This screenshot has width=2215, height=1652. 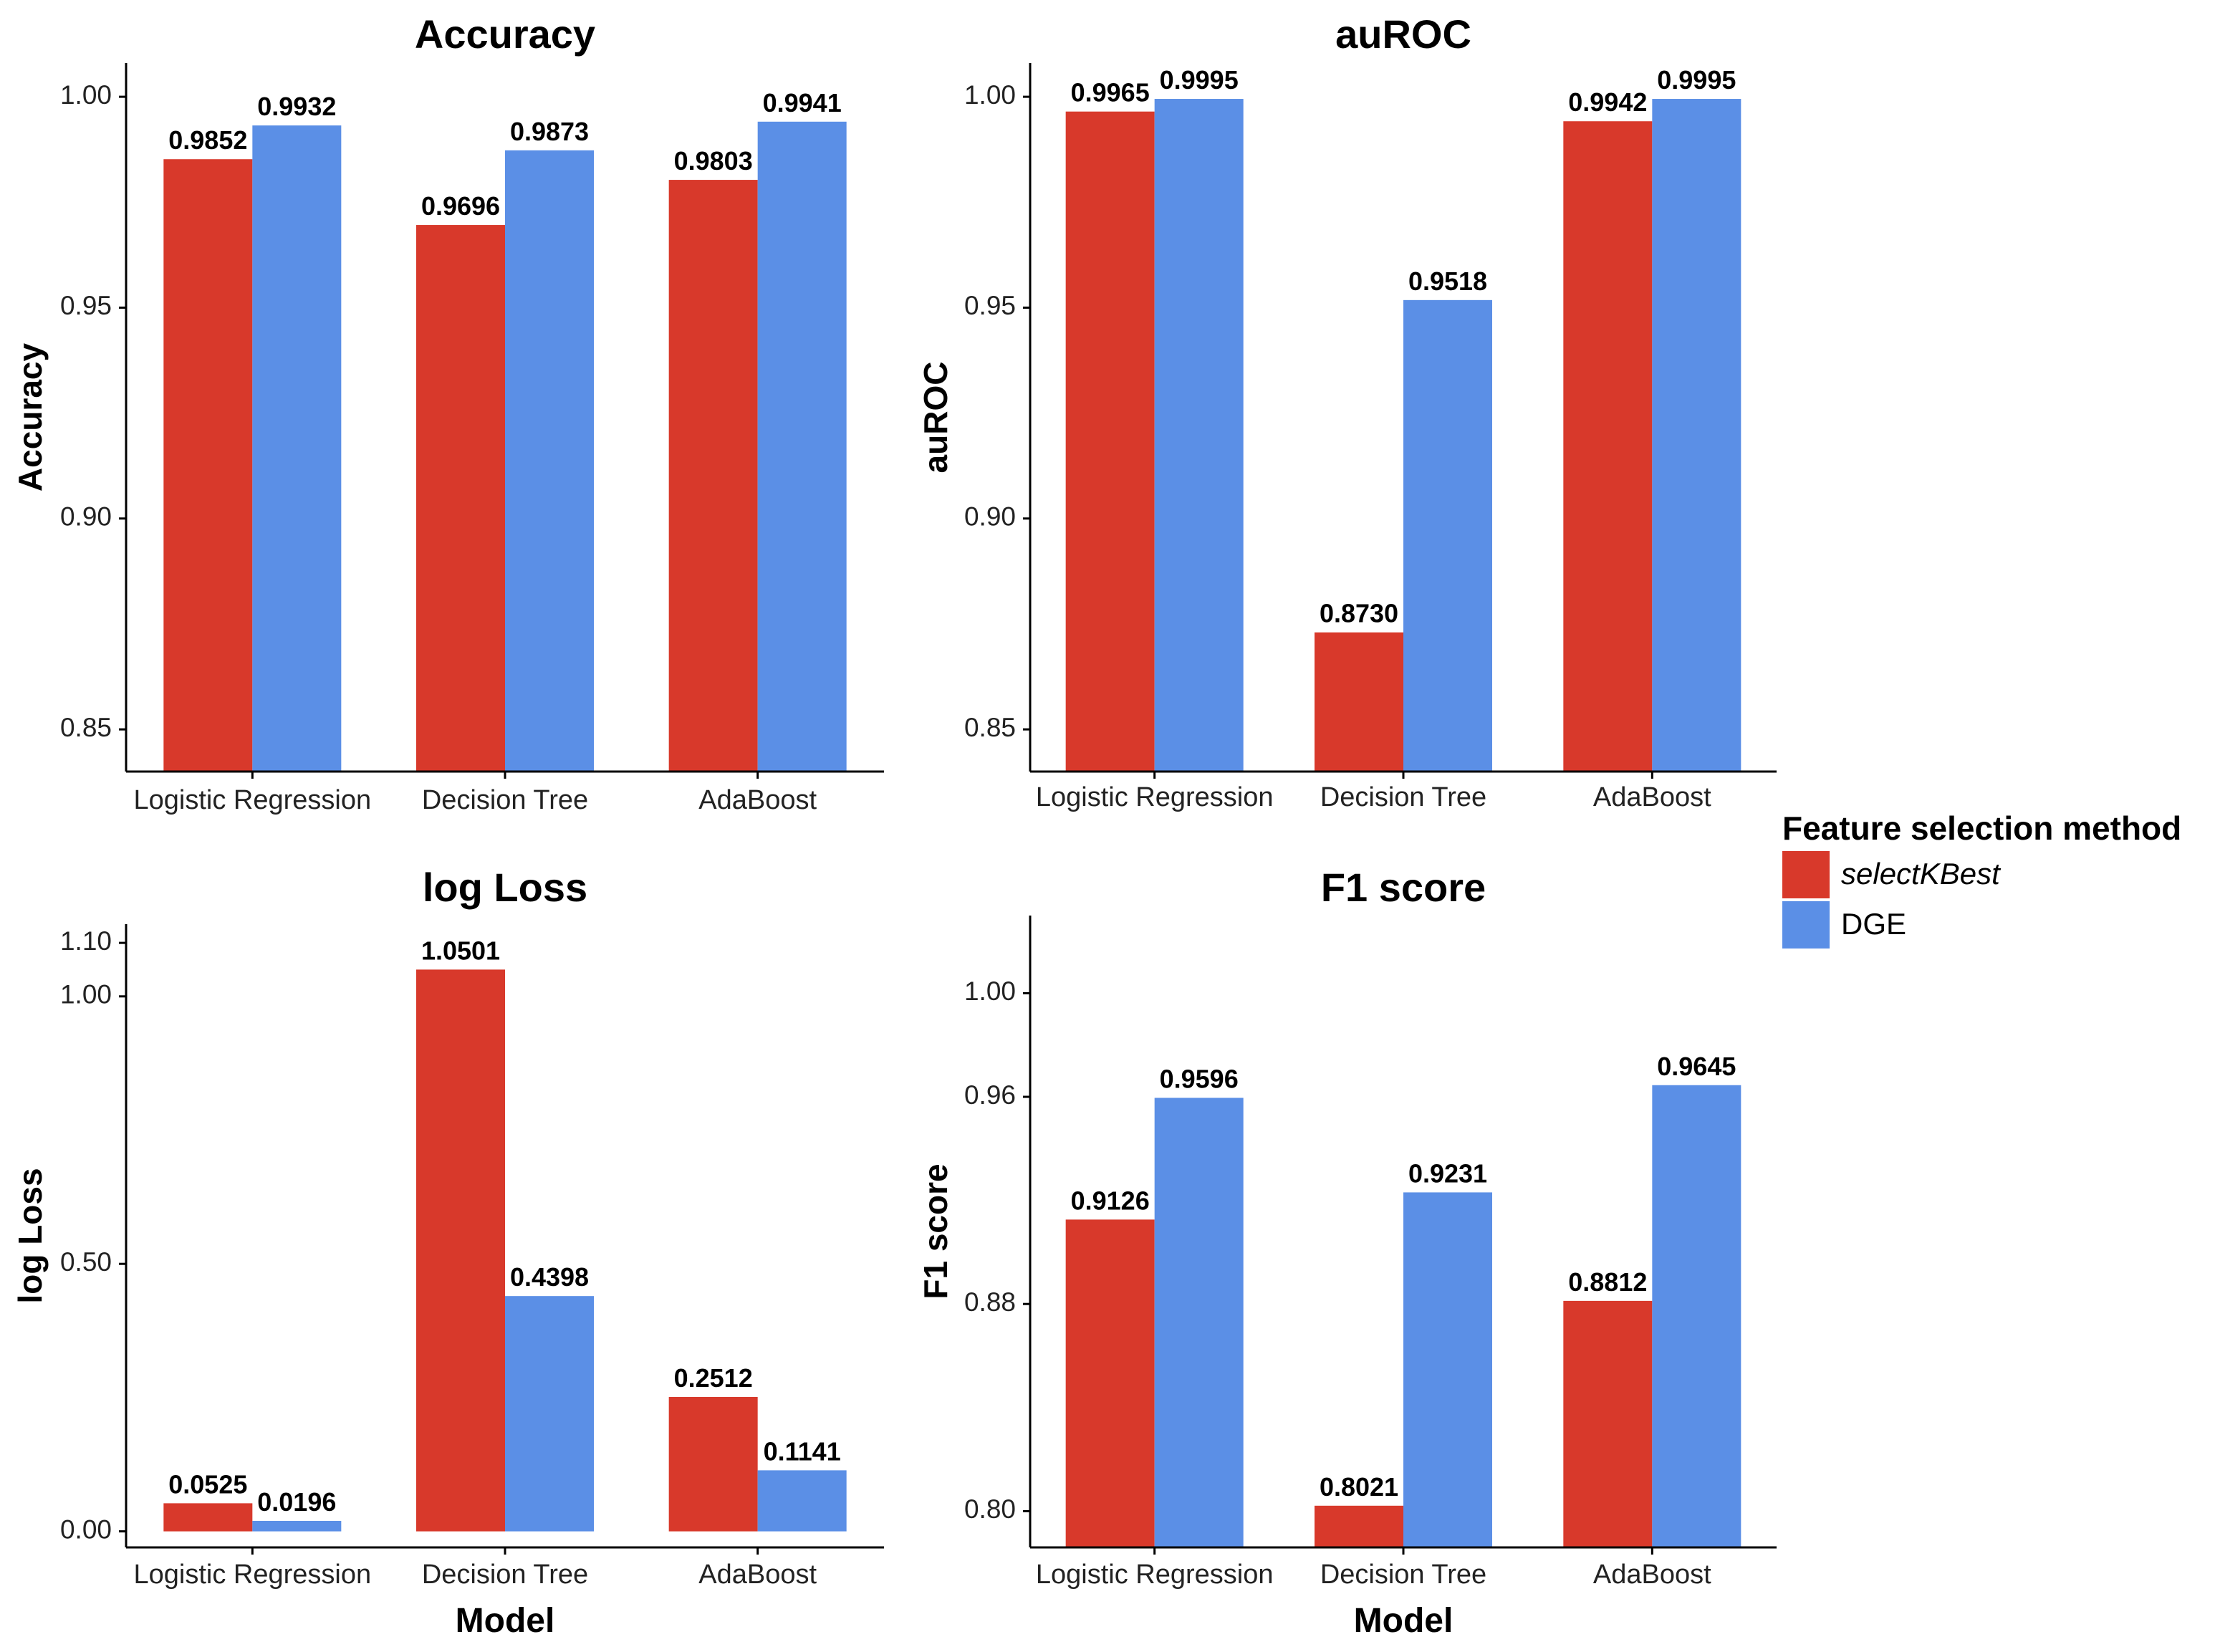 What do you see at coordinates (1981, 829) in the screenshot?
I see `legend-title: Feature selection method` at bounding box center [1981, 829].